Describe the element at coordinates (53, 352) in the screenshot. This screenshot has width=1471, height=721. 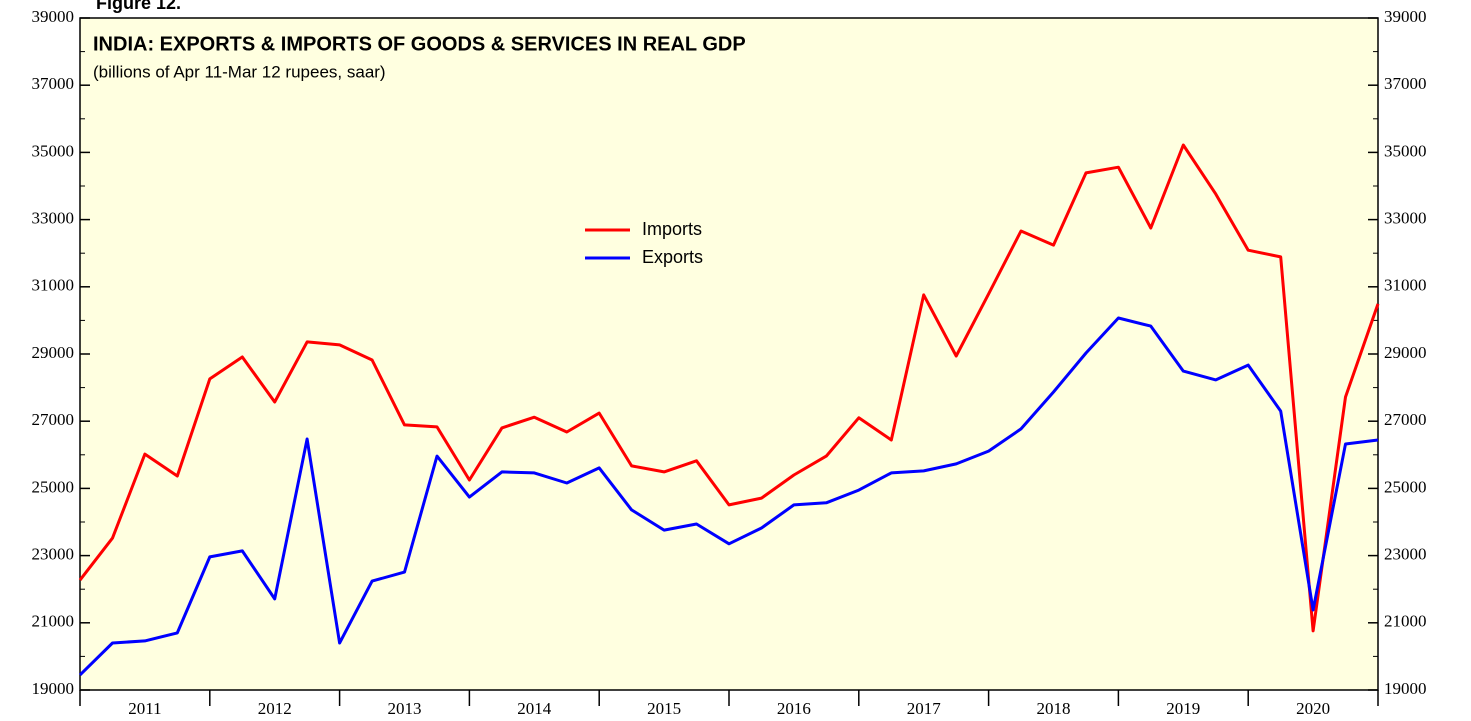
I see `y-tick-label: 29000` at that location.